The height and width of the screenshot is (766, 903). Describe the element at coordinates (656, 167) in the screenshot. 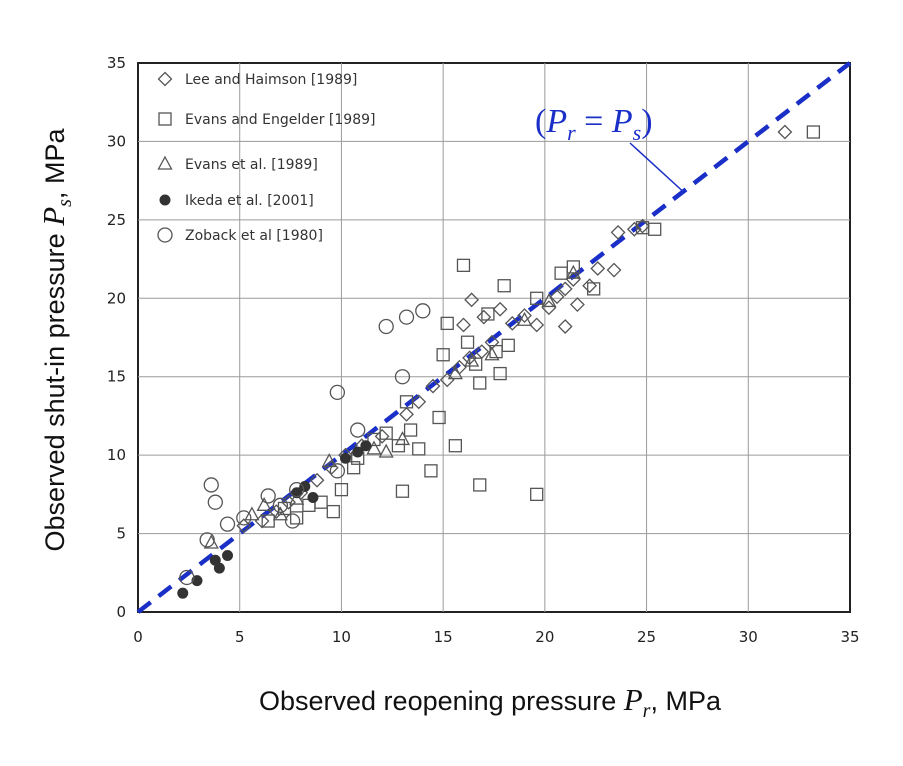

I see `reference-line-pointer` at that location.